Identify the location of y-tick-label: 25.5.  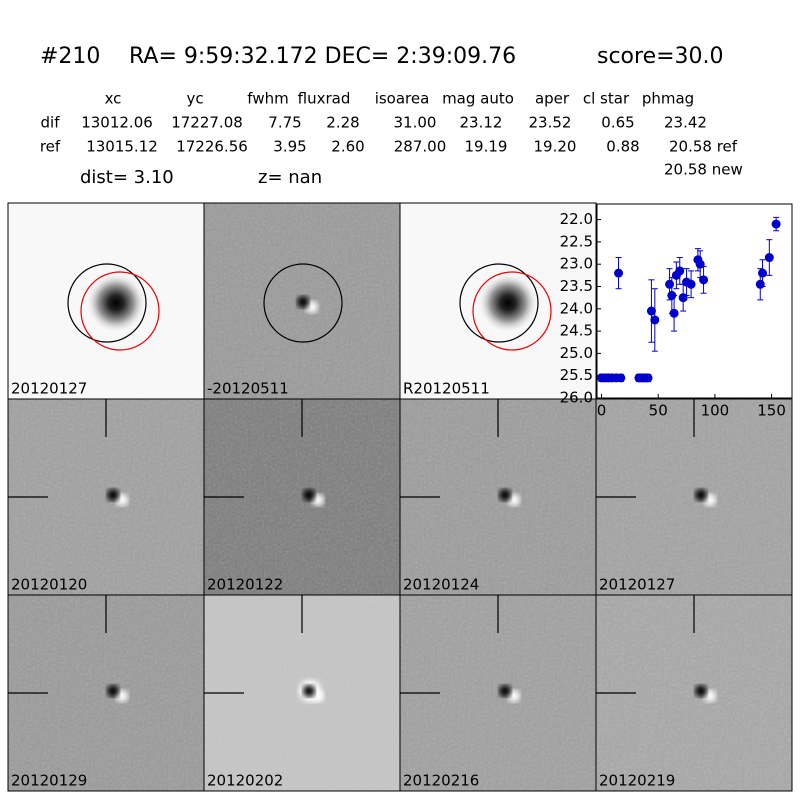
(576, 375).